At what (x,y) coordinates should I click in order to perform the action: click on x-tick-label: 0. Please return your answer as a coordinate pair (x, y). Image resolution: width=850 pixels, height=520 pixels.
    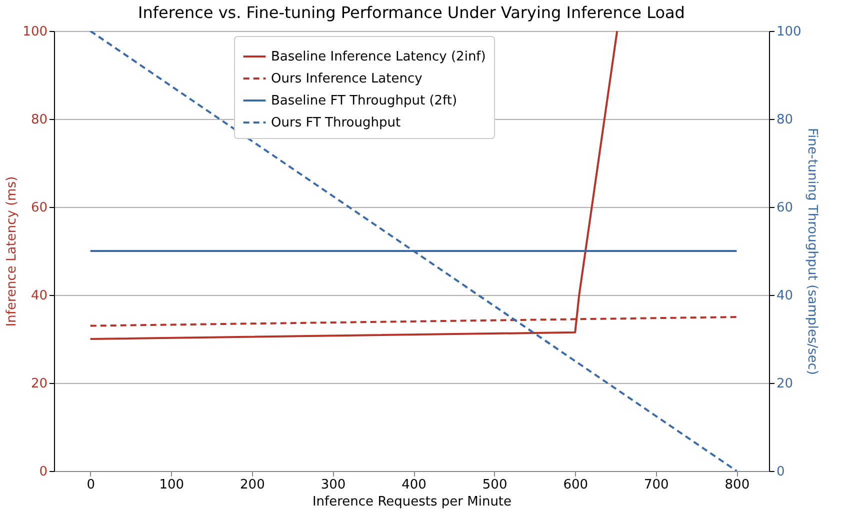
    Looking at the image, I should click on (90, 485).